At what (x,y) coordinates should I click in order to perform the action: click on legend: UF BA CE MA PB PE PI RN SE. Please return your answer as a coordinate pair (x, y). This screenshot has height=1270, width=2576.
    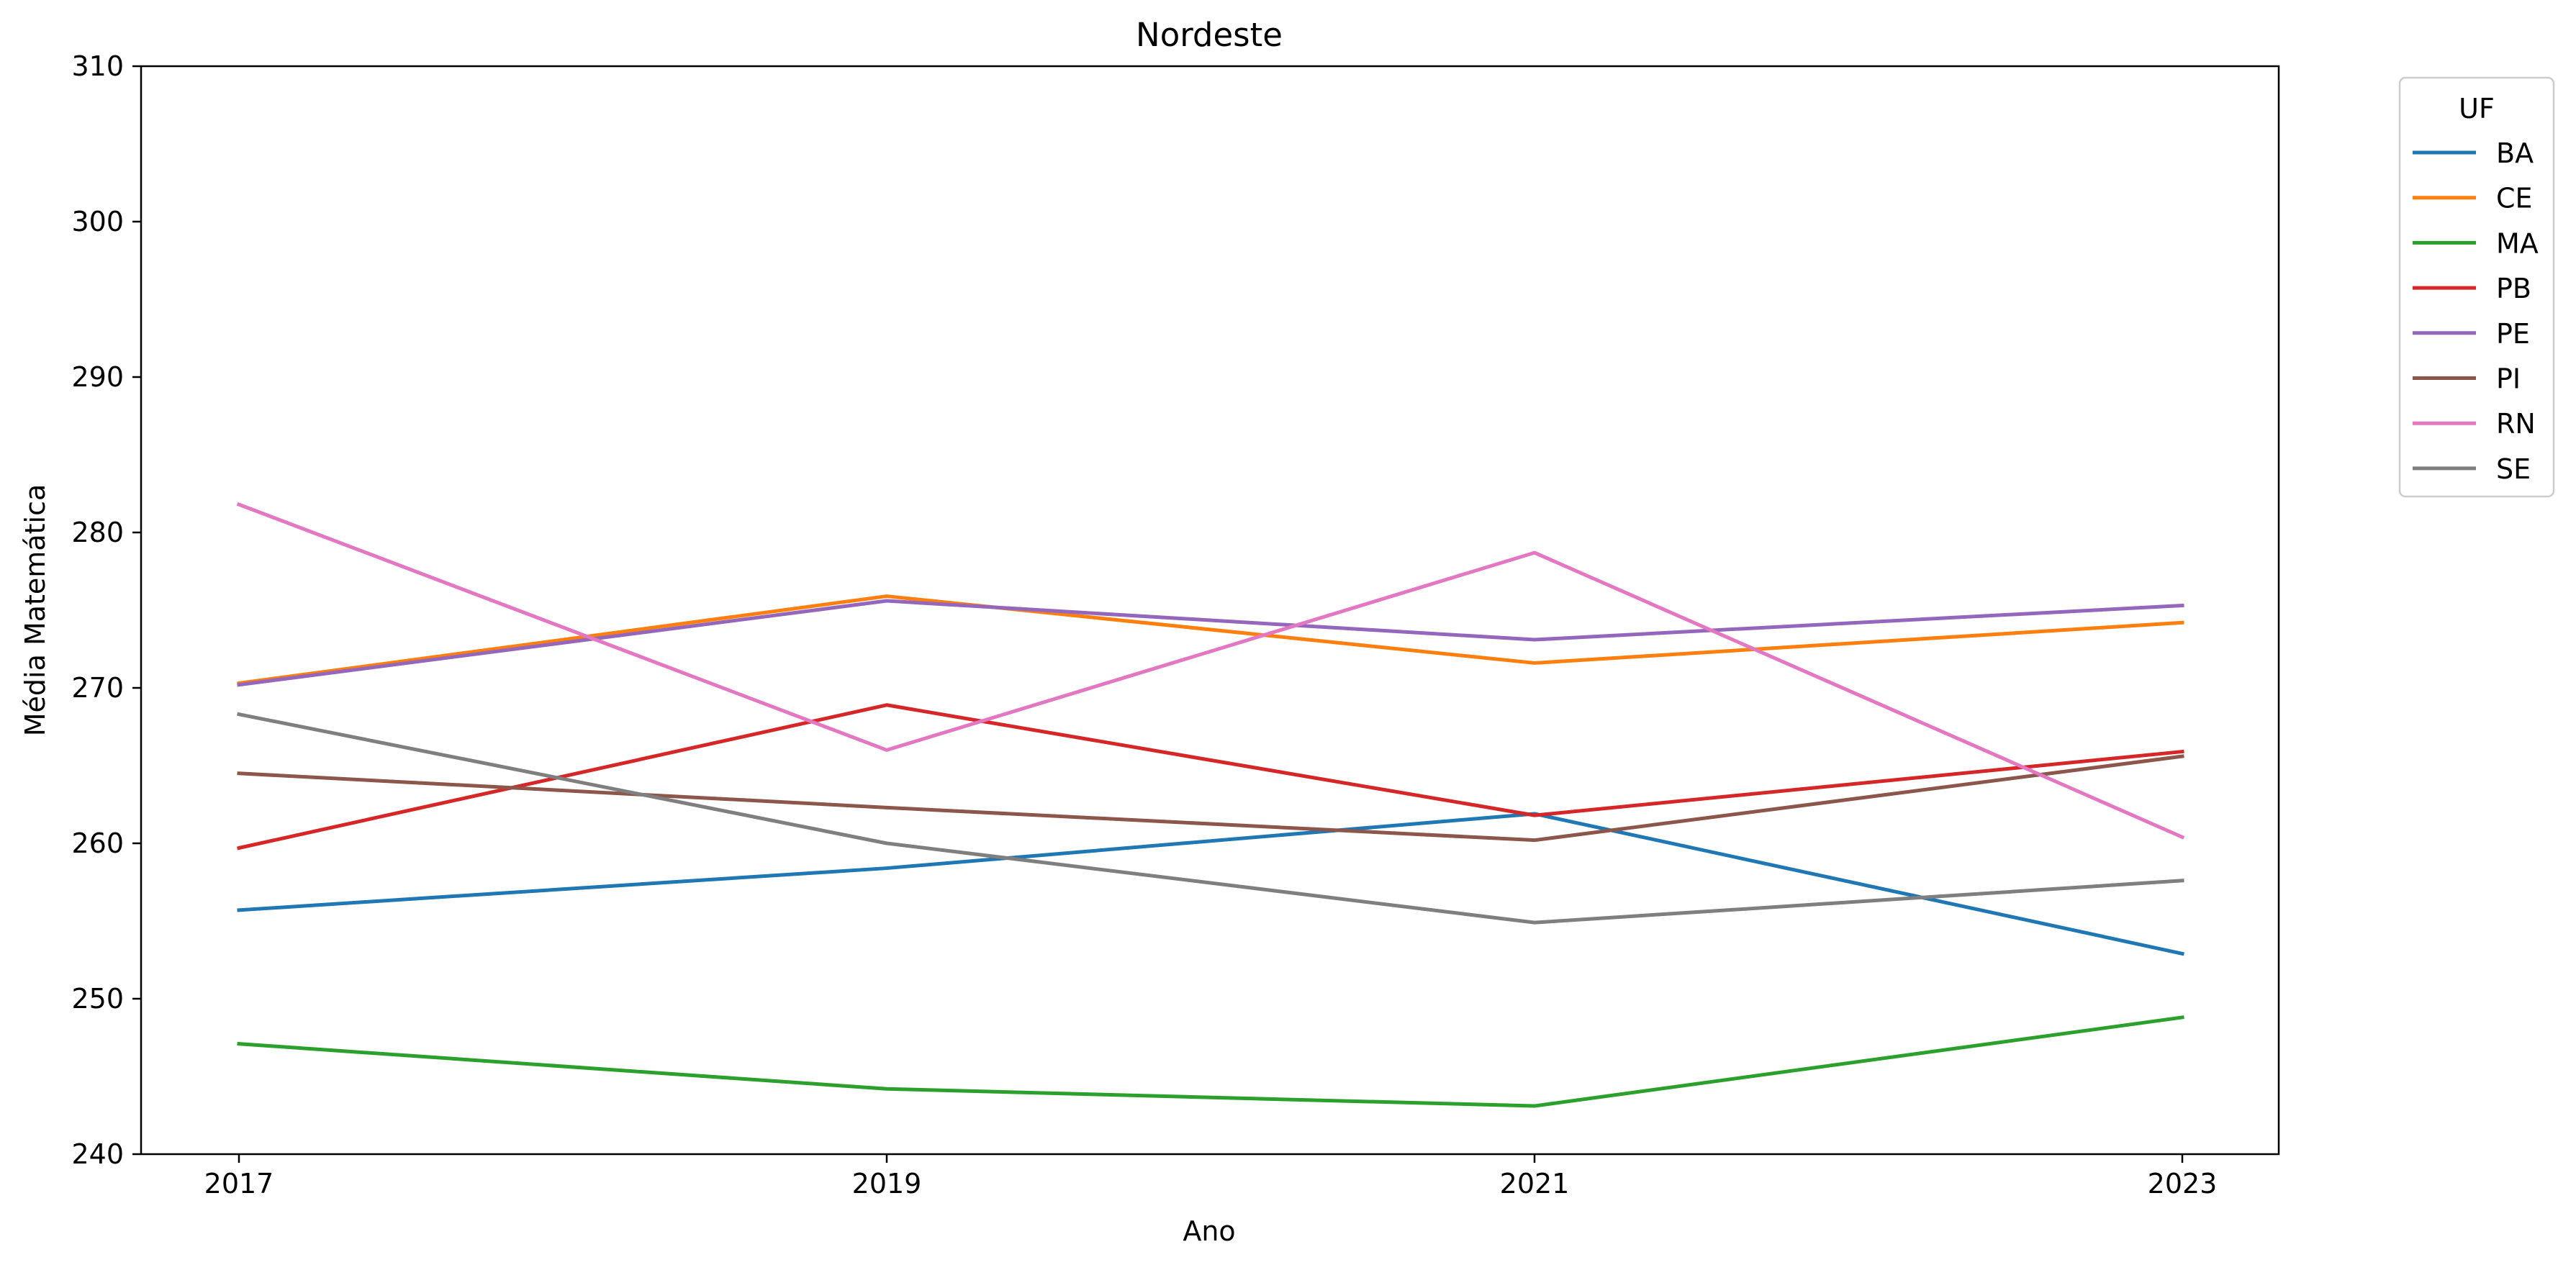
    Looking at the image, I should click on (2477, 287).